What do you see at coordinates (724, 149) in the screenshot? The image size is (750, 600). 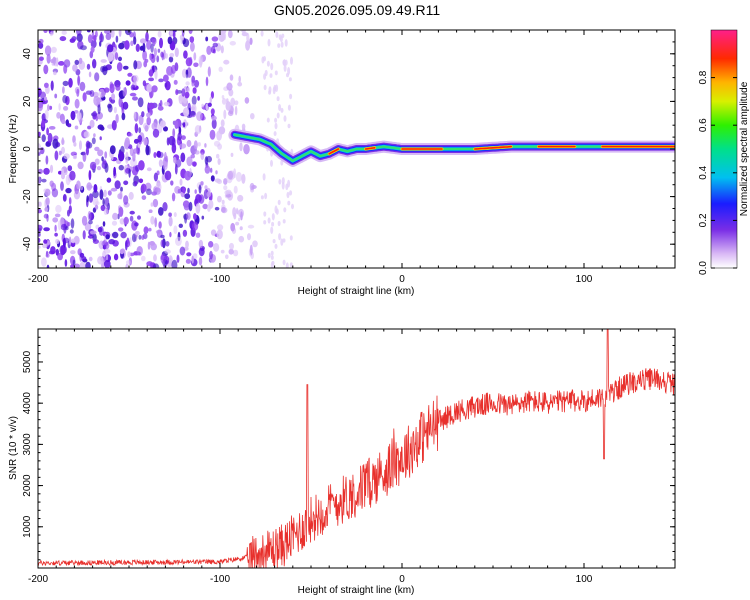 I see `colorbar-gradient` at bounding box center [724, 149].